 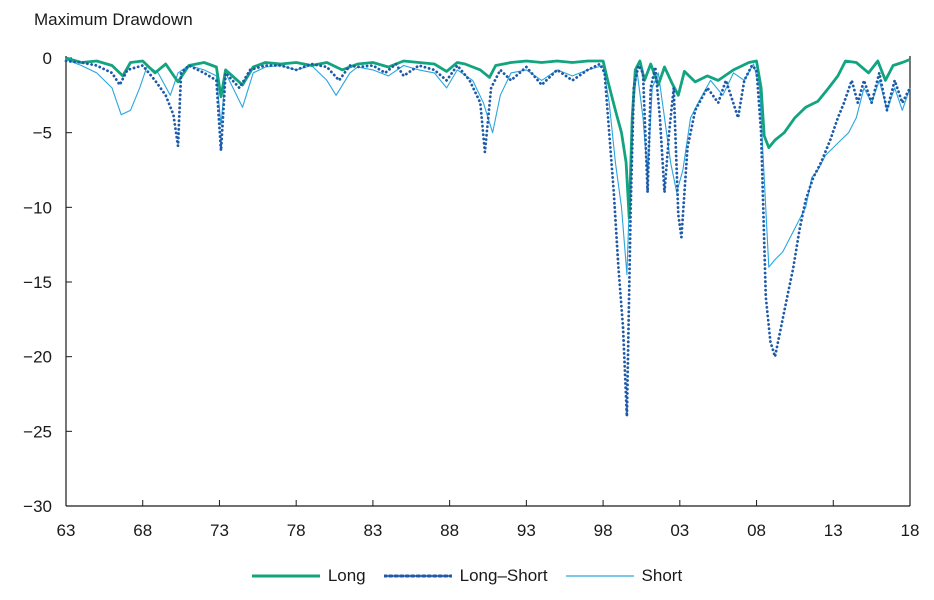 What do you see at coordinates (142, 530) in the screenshot?
I see `x-tick-label: 68` at bounding box center [142, 530].